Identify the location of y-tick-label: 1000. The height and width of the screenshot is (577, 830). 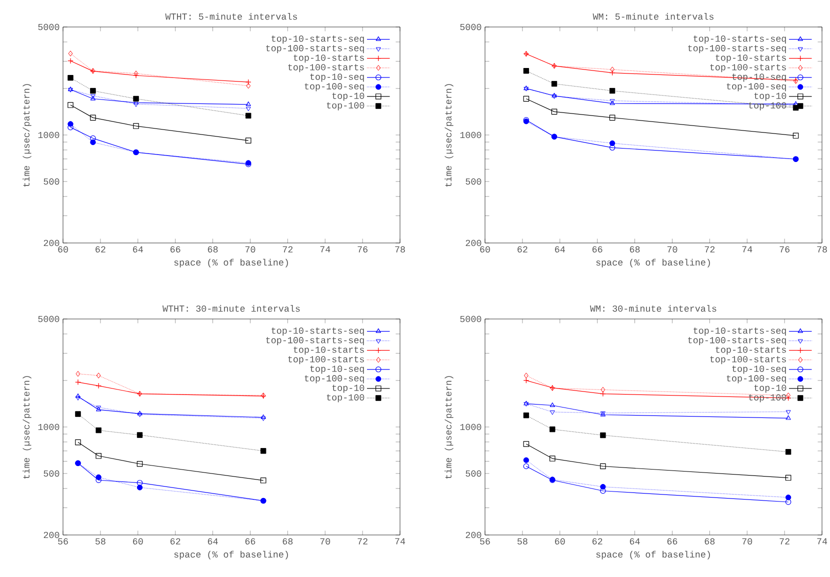
(49, 427).